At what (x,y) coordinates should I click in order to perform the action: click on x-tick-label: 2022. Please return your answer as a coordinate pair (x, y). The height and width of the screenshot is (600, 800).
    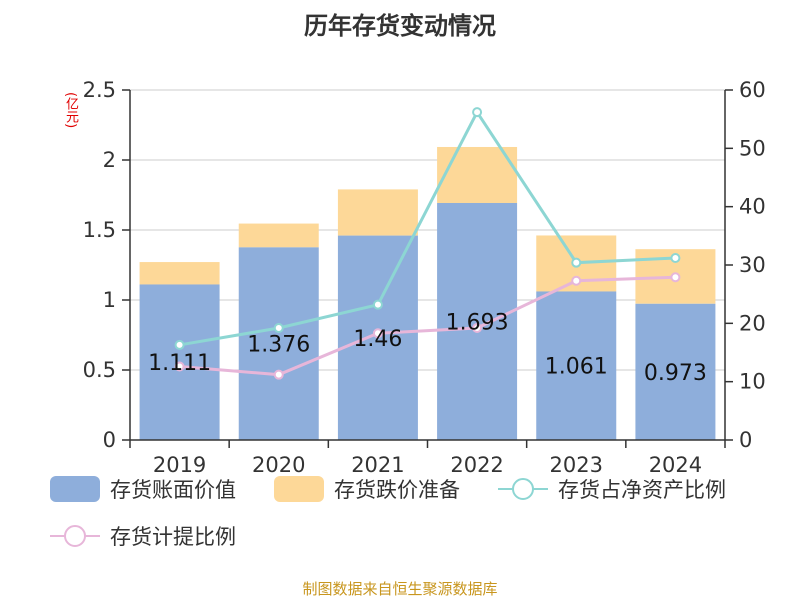
    Looking at the image, I should click on (476, 465).